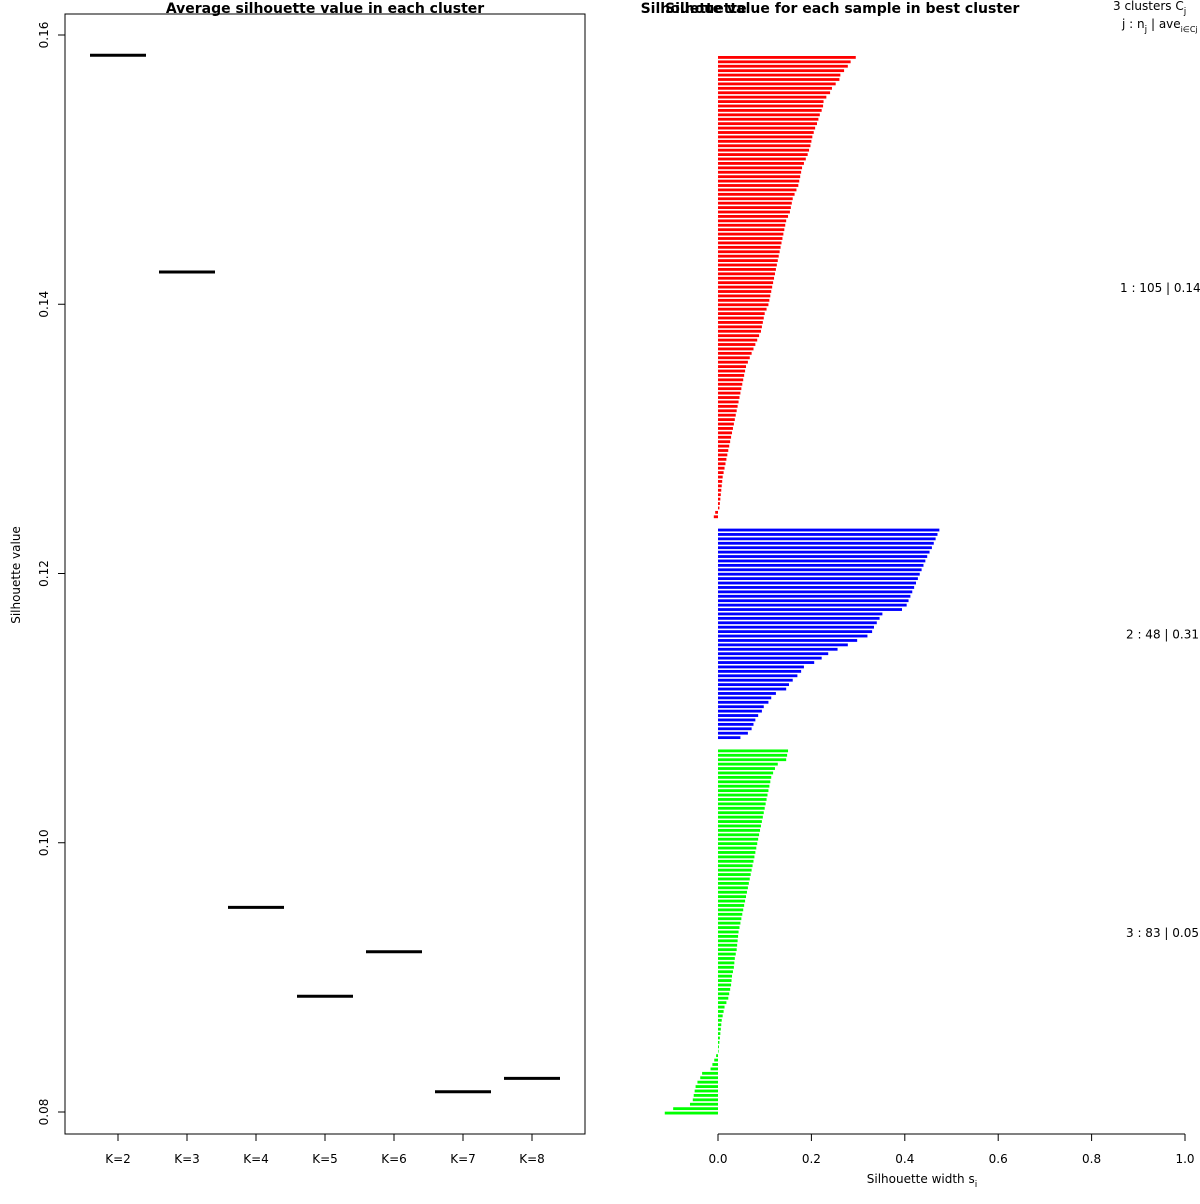 The height and width of the screenshot is (1204, 1200). What do you see at coordinates (44, 842) in the screenshot?
I see `left-y-tick-label: 0.10` at bounding box center [44, 842].